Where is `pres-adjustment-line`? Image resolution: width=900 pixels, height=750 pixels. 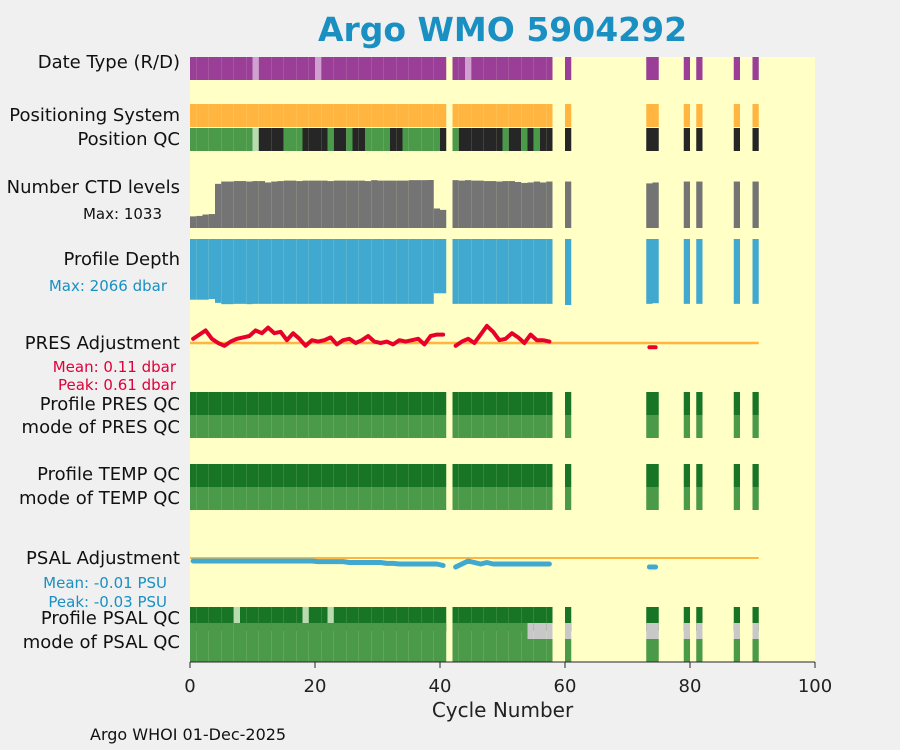 pres-adjustment-line is located at coordinates (318, 336).